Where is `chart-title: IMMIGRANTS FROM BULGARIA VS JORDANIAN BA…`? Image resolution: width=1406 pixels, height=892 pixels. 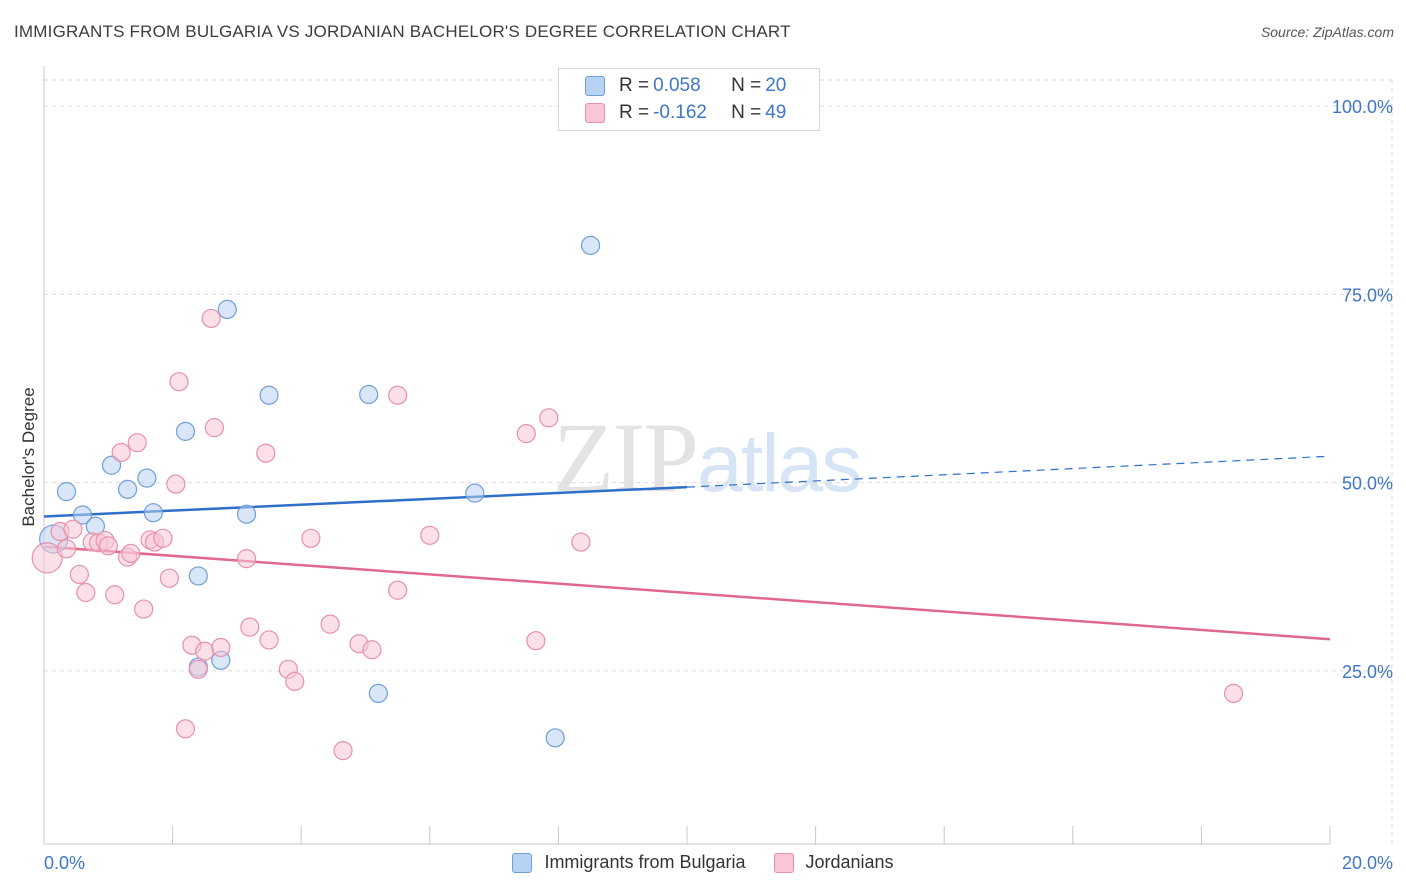
chart-title: IMMIGRANTS FROM BULGARIA VS JORDANIAN BA… is located at coordinates (402, 31).